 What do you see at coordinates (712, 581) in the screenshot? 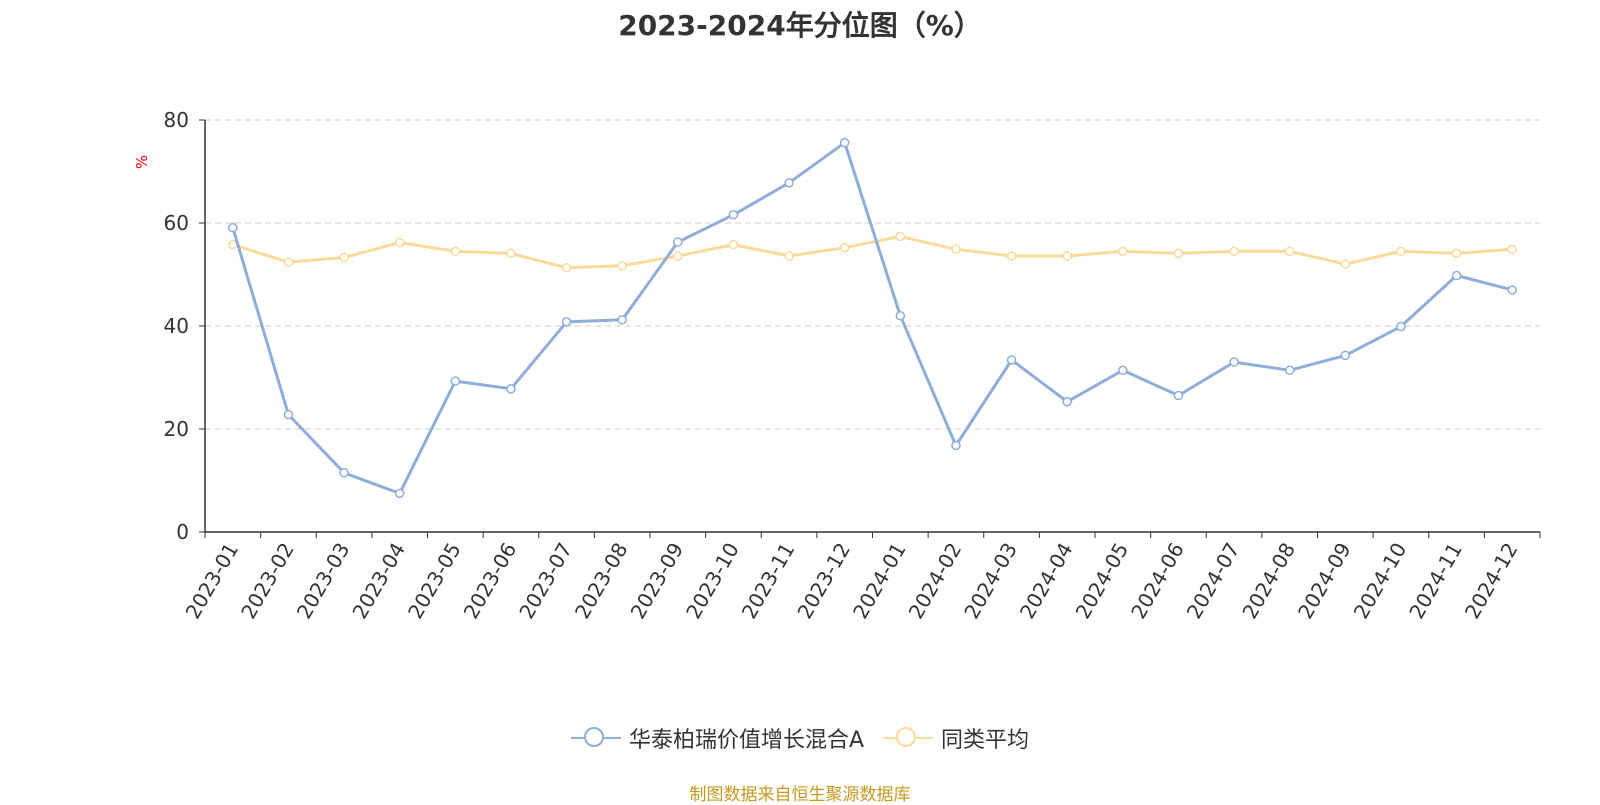
I see `x-tick-label: 2023-10` at bounding box center [712, 581].